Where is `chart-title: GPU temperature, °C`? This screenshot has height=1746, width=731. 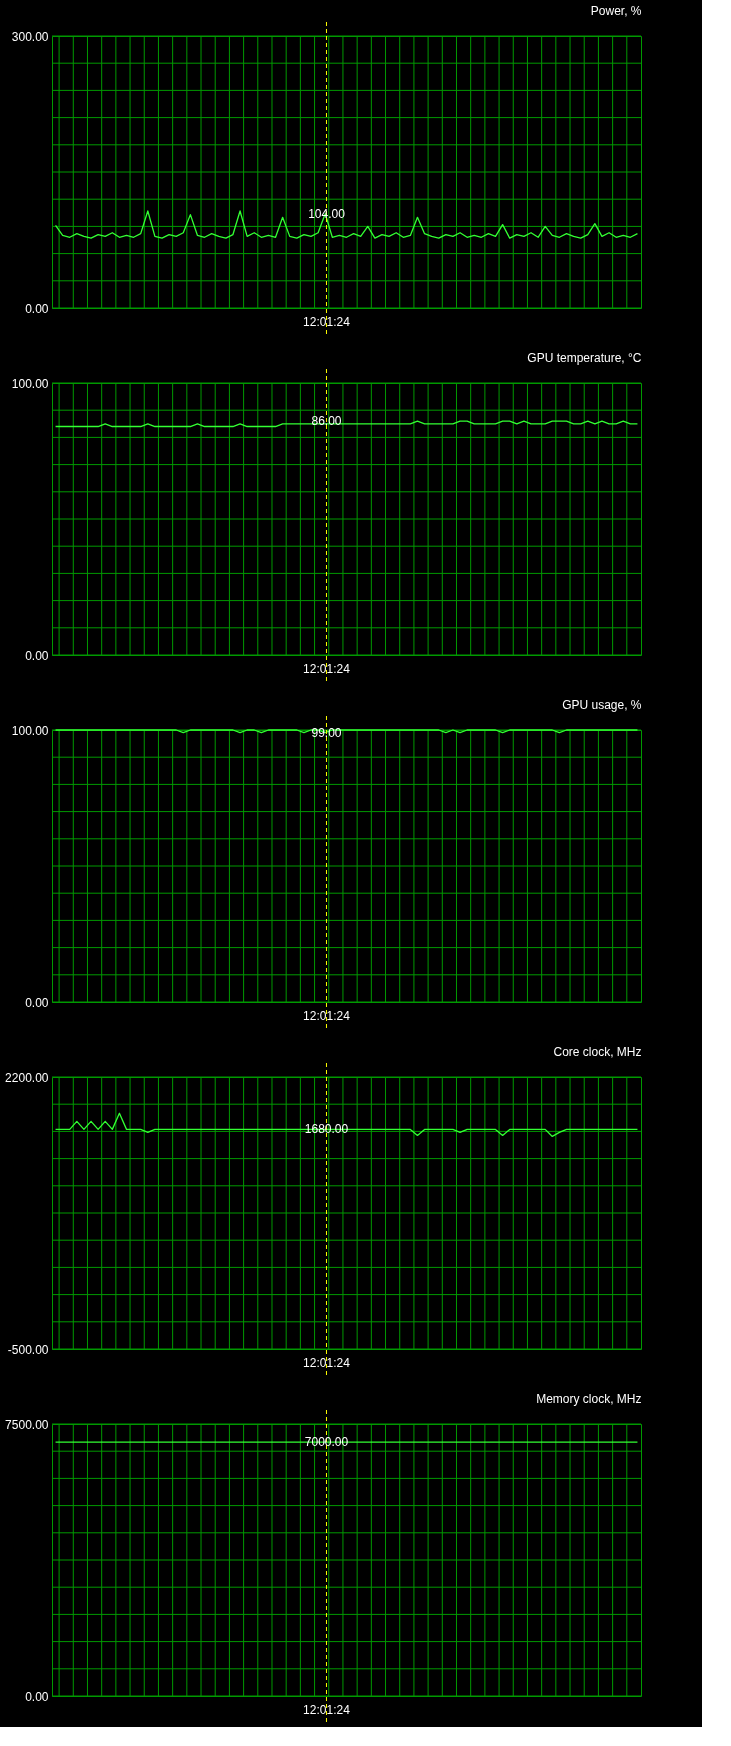
chart-title: GPU temperature, °C is located at coordinates (584, 357).